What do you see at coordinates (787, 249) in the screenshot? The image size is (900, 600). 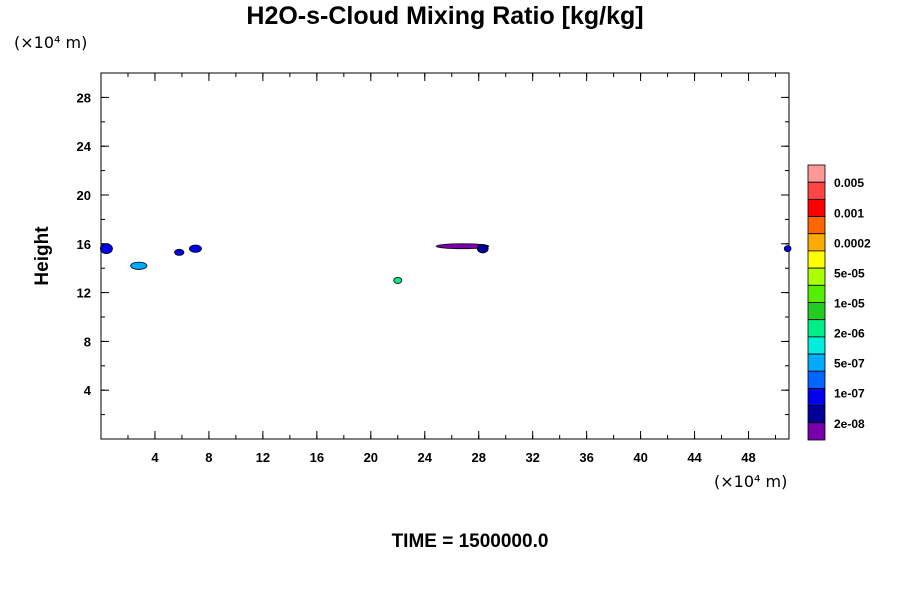 I see `cloud-blob-h` at bounding box center [787, 249].